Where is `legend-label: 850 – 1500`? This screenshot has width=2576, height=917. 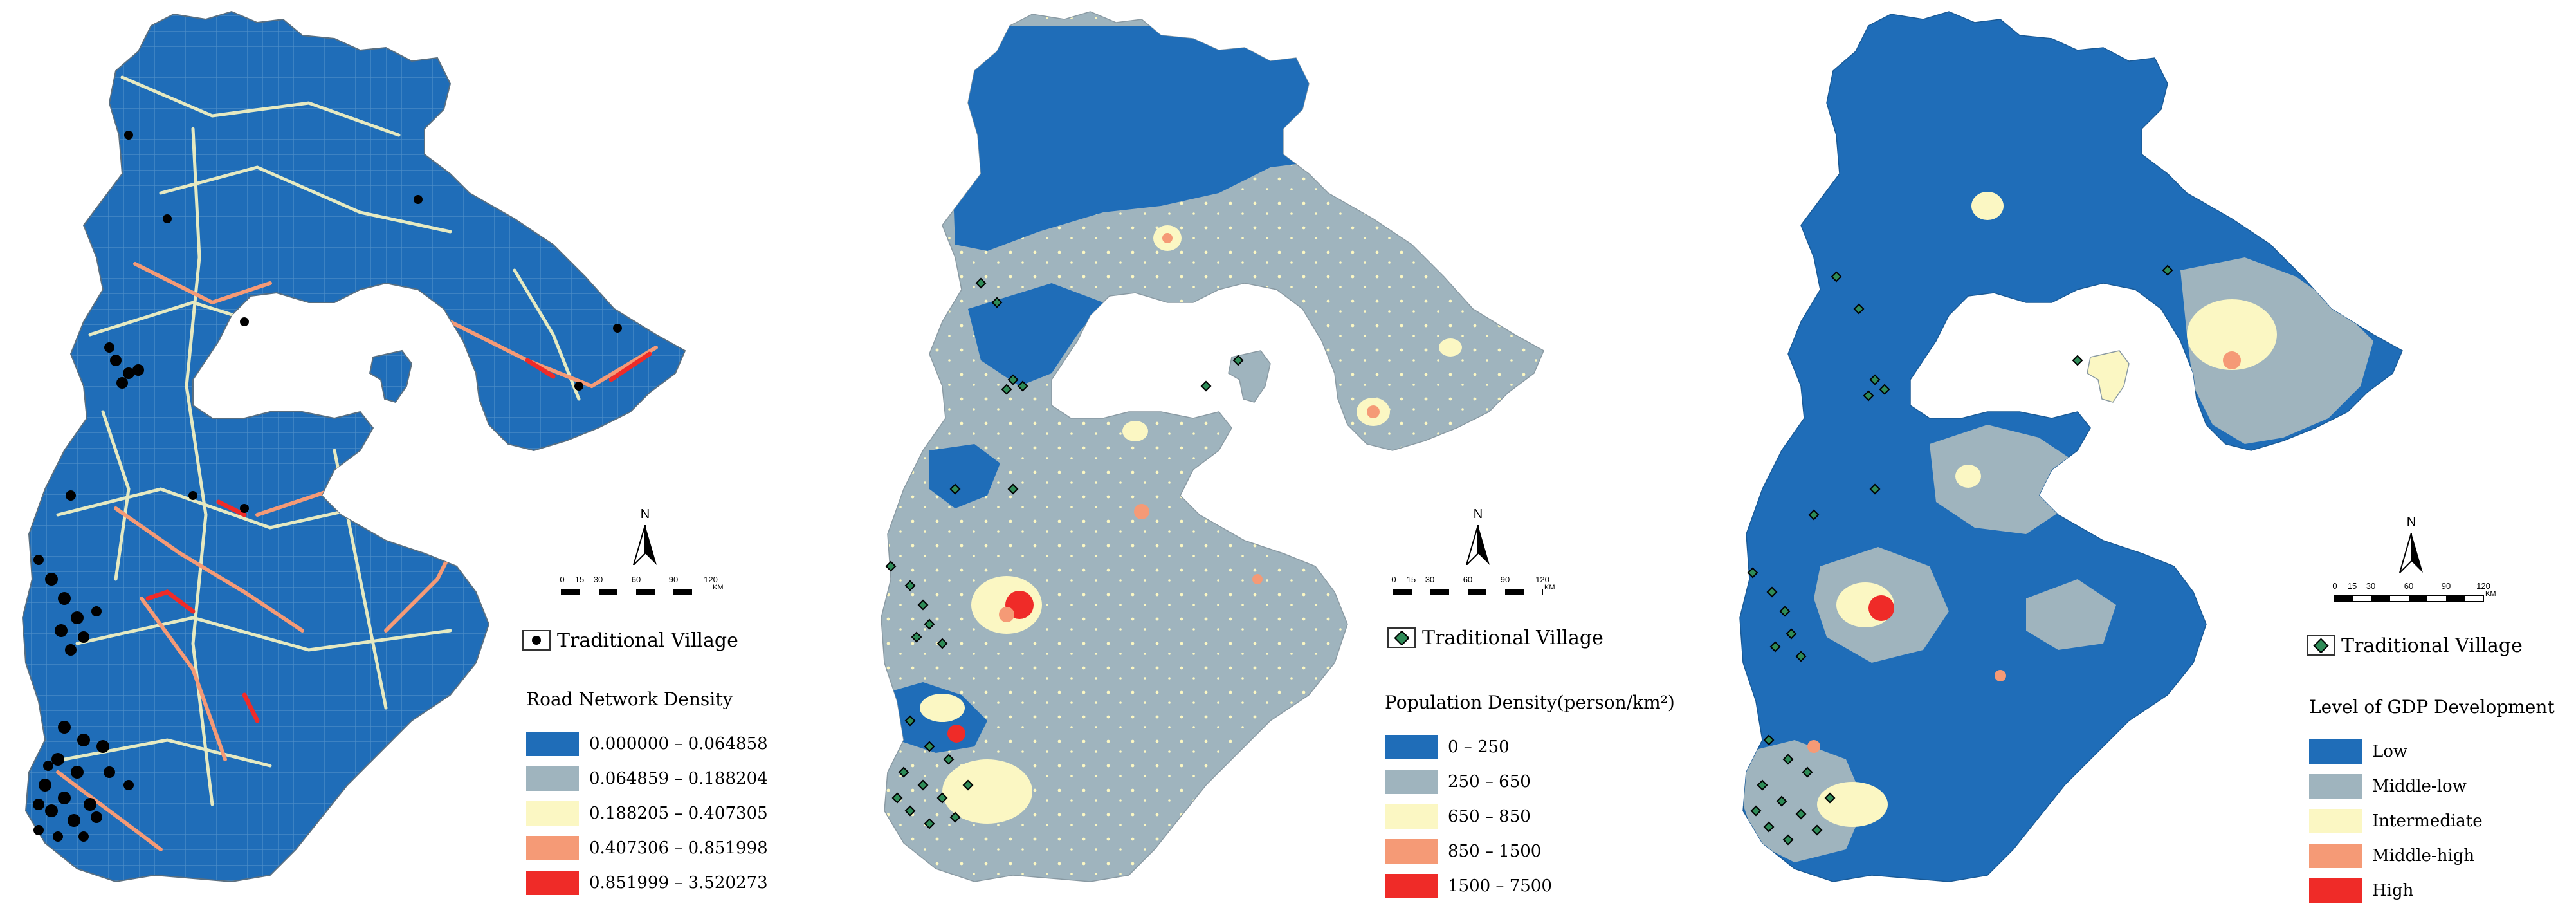 legend-label: 850 – 1500 is located at coordinates (1495, 852).